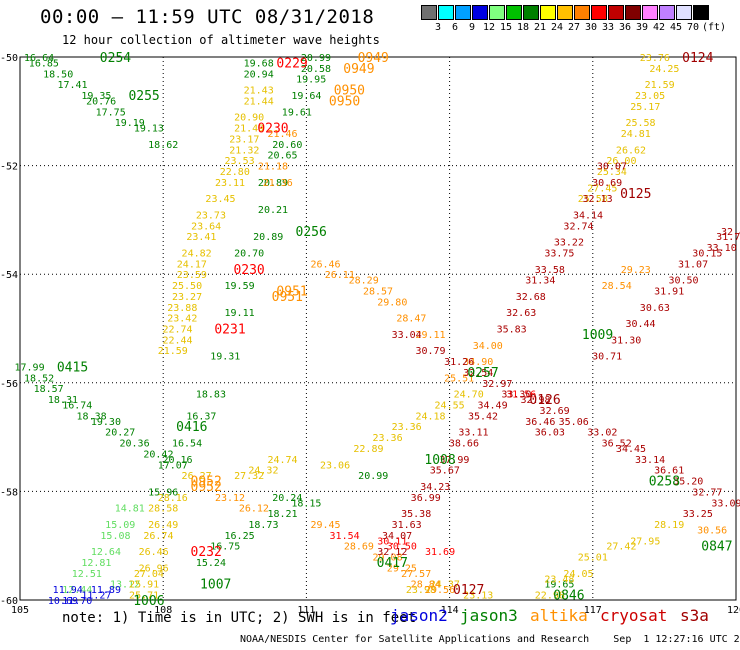 Image resolution: width=740 pixels, height=650 pixels. Describe the element at coordinates (407, 525) in the screenshot. I see `wave-height-label: 31.63` at that location.